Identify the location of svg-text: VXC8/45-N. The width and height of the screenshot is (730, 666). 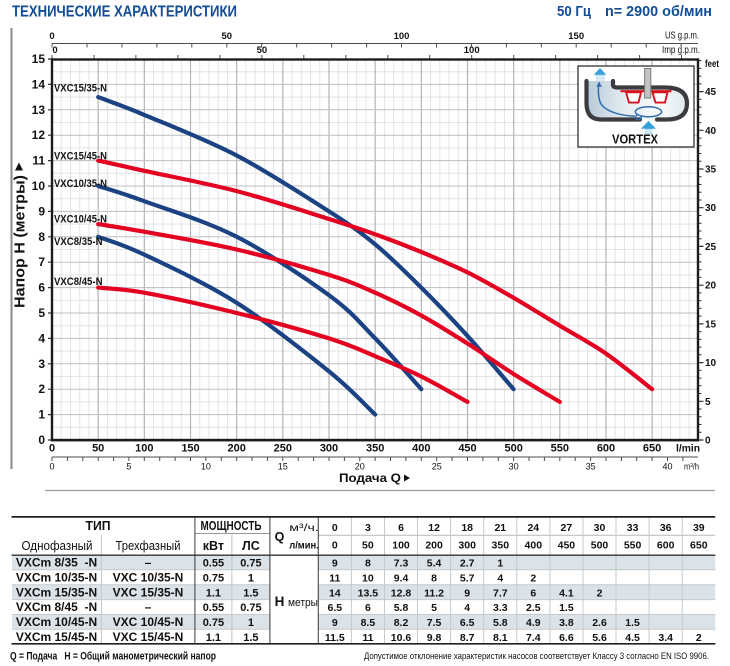
(78, 282).